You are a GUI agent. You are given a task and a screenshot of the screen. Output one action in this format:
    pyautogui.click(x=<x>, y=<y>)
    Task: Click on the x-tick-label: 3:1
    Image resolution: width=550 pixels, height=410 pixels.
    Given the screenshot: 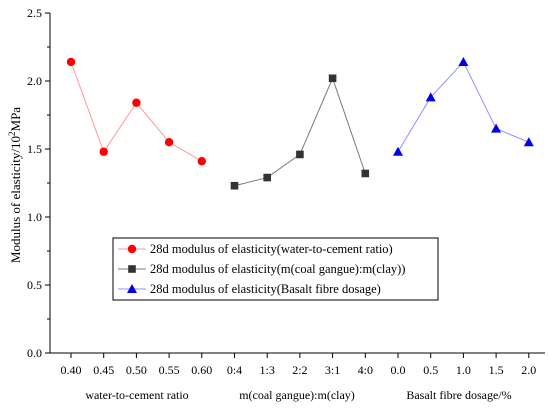 What is the action you would take?
    pyautogui.click(x=332, y=370)
    